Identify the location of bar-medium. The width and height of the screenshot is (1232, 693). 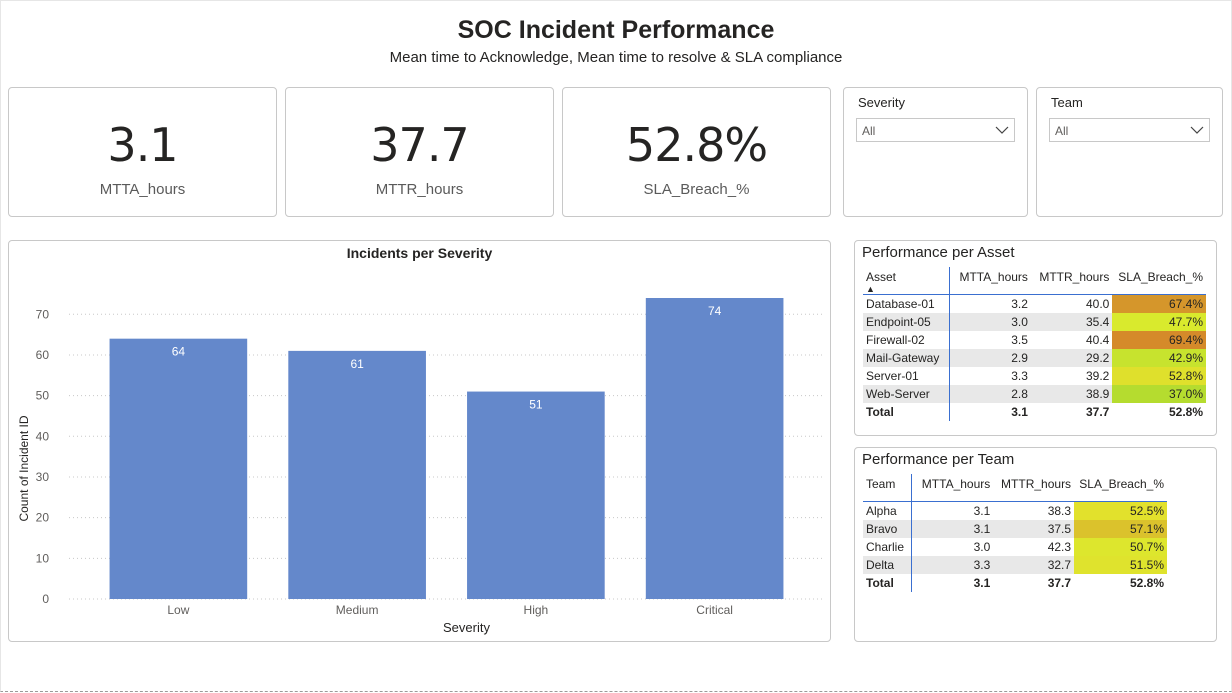
(357, 474).